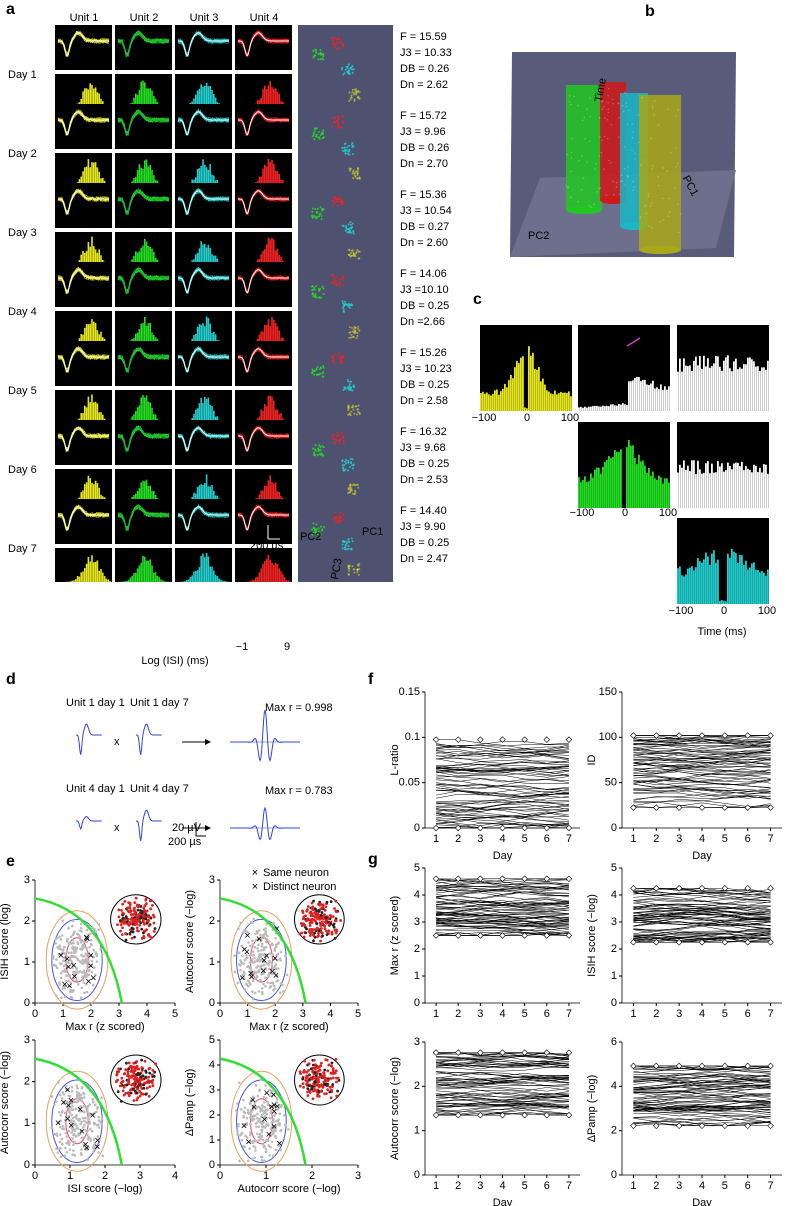 The height and width of the screenshot is (1206, 788). I want to click on x-tick-label: 3, so click(480, 839).